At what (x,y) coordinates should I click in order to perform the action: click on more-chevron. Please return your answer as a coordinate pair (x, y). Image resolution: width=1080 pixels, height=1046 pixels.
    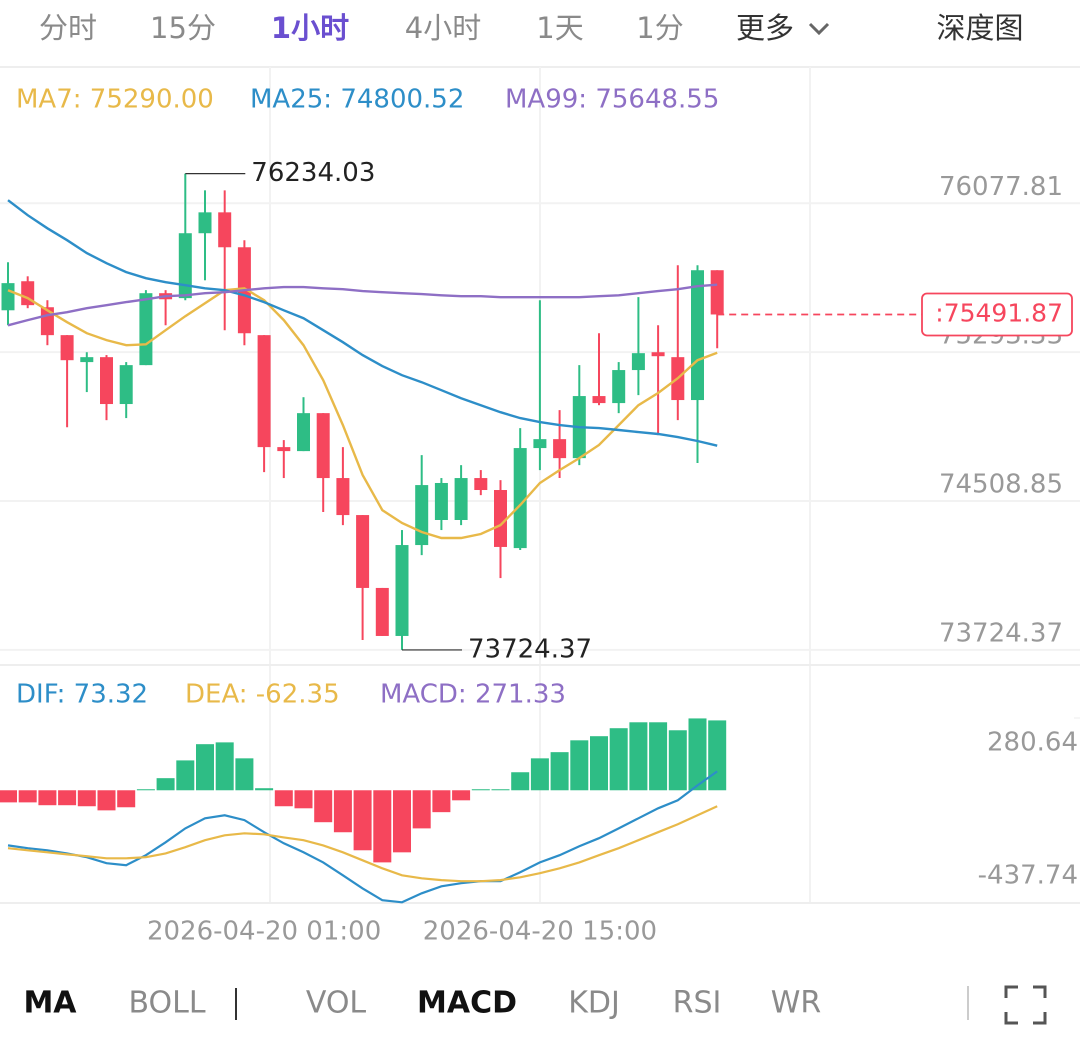
    Looking at the image, I should click on (819, 29).